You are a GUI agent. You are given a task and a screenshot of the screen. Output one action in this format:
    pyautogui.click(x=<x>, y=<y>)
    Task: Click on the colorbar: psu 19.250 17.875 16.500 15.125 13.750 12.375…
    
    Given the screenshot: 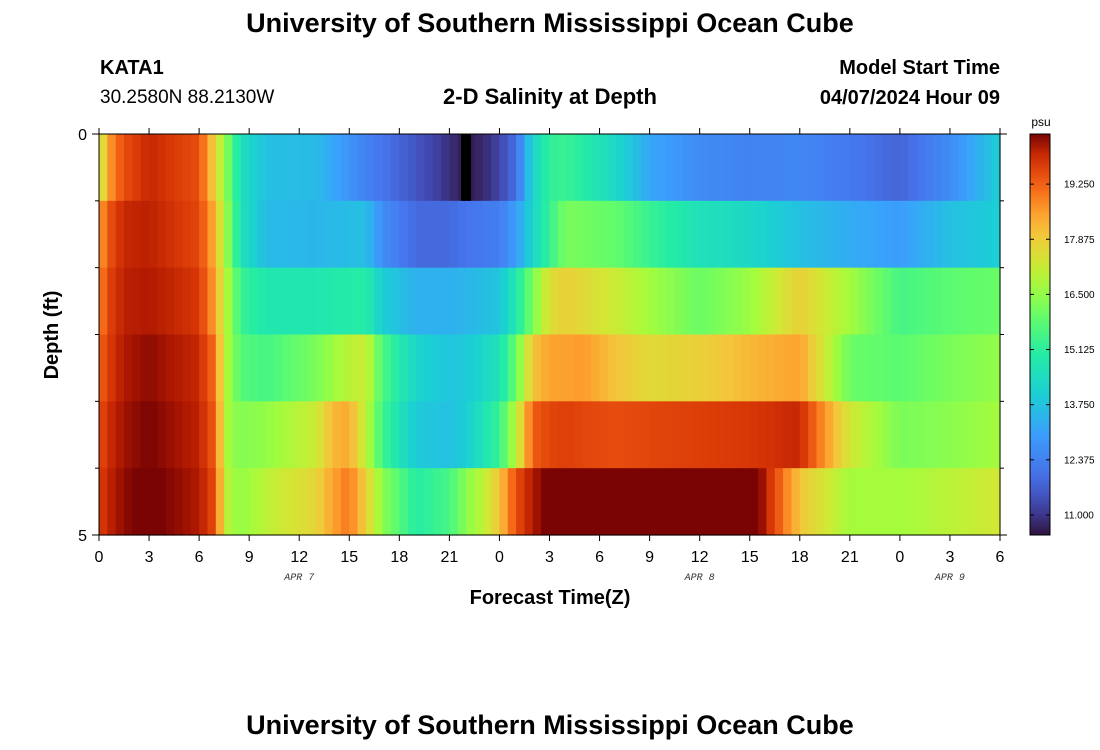 What is the action you would take?
    pyautogui.click(x=1062, y=325)
    